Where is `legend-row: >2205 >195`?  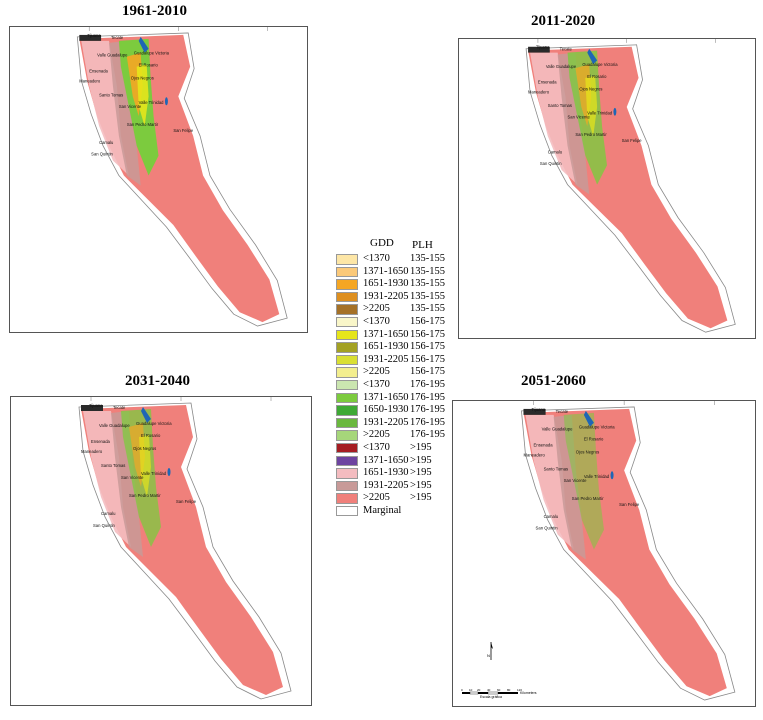 legend-row: >2205 >195 is located at coordinates (392, 498).